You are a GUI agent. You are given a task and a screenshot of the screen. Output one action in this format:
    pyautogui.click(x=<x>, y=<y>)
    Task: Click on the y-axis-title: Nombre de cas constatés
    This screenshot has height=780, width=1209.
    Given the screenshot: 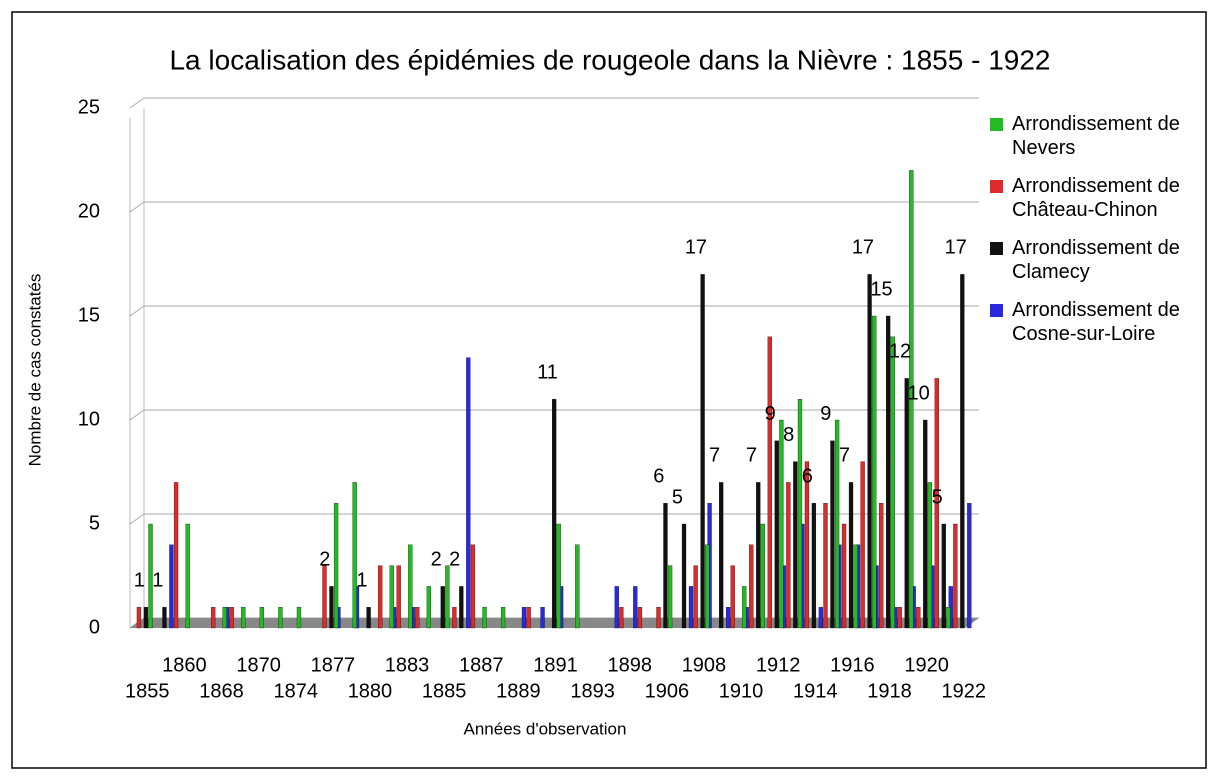 What is the action you would take?
    pyautogui.click(x=34, y=370)
    